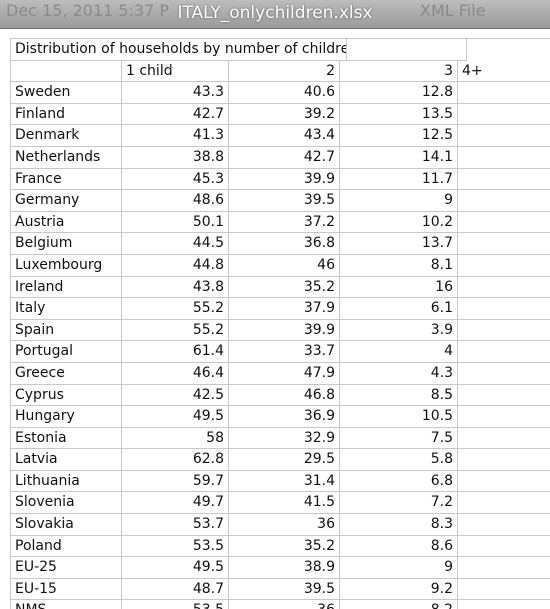 Image resolution: width=550 pixels, height=609 pixels. I want to click on value-cell: 44.8, so click(175, 265).